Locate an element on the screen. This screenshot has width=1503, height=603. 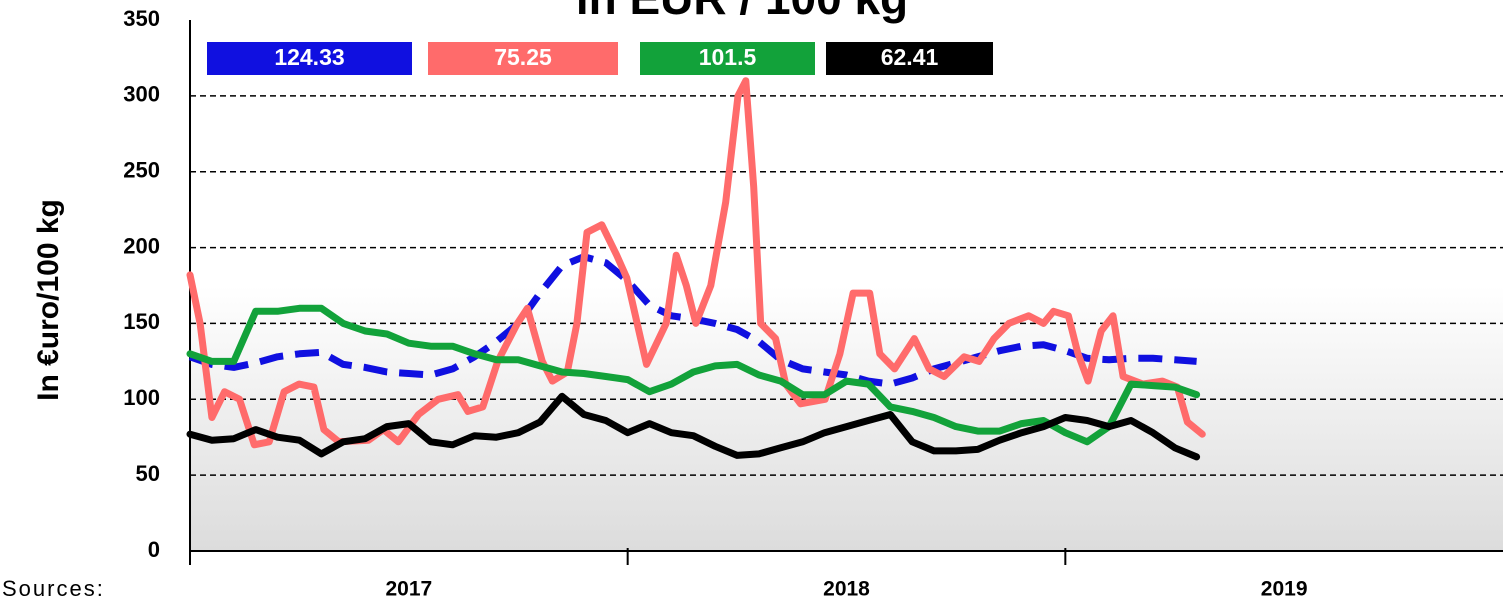
y-axis-label: In €uro/100 kg is located at coordinates (48, 300).